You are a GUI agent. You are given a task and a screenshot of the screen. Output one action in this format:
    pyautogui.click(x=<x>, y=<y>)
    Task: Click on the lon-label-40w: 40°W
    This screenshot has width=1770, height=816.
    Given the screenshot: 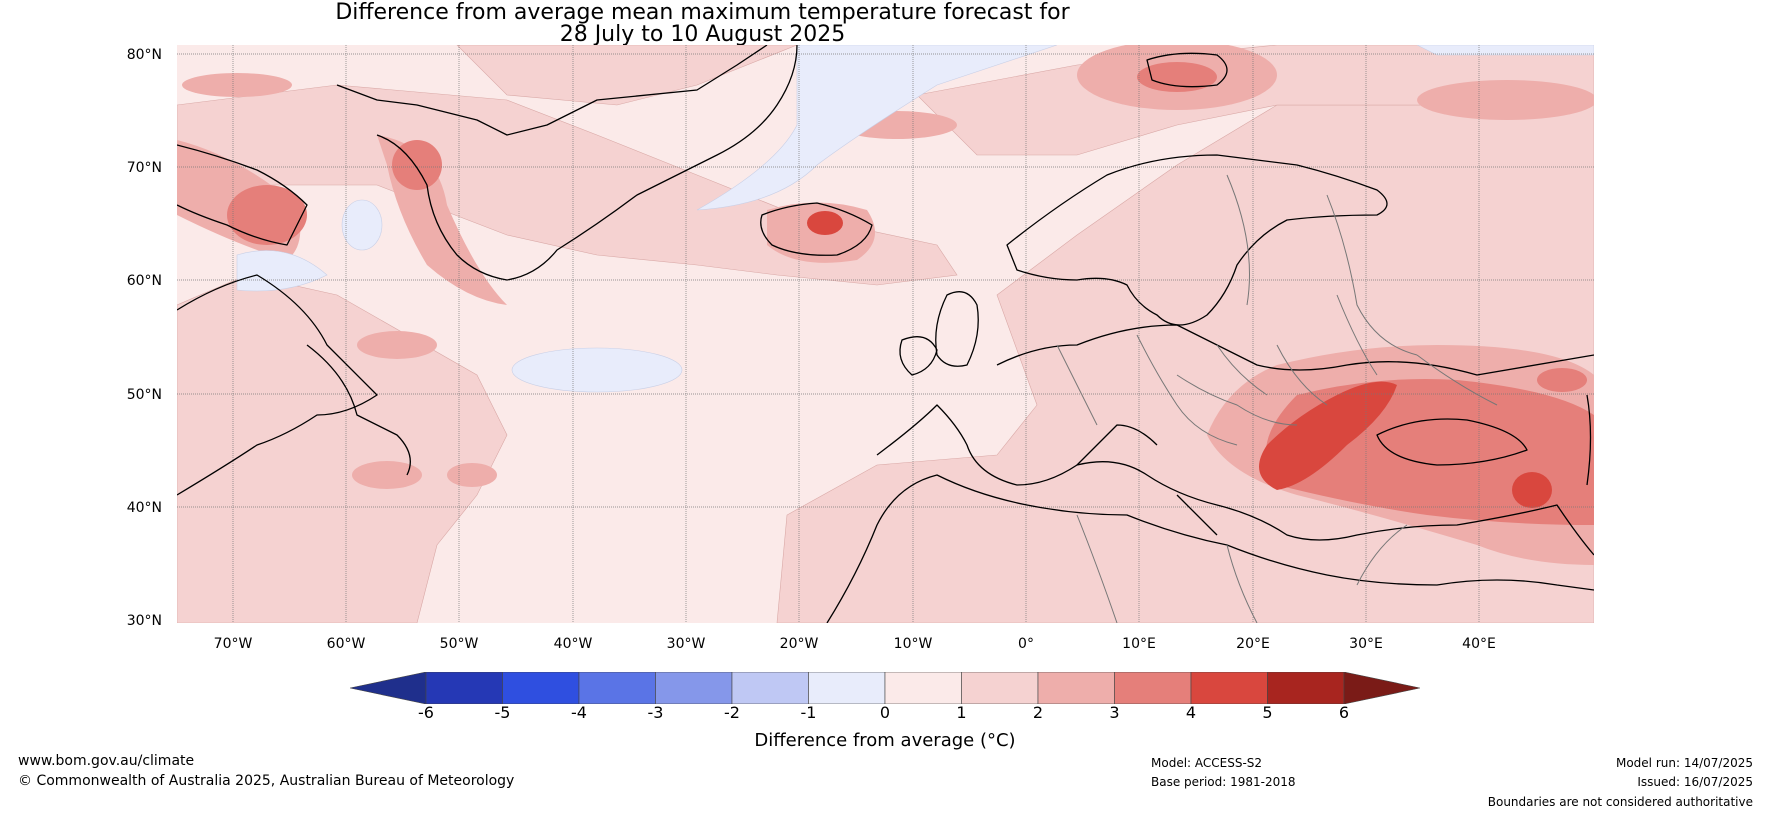 What is the action you would take?
    pyautogui.click(x=573, y=644)
    